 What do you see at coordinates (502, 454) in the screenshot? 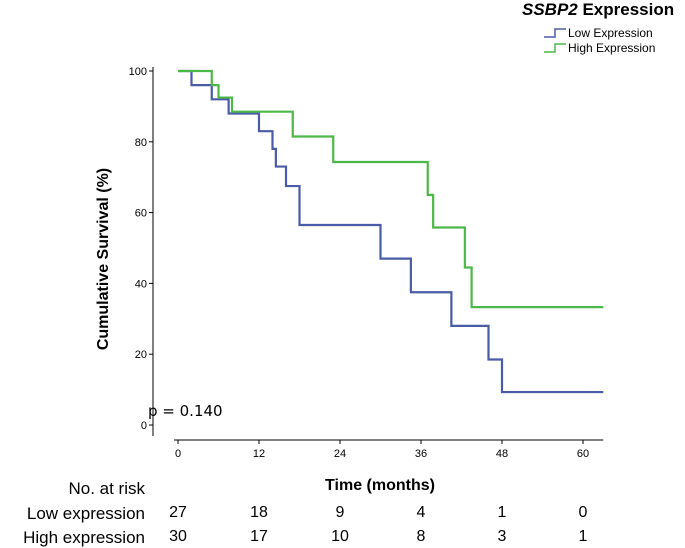
I see `x-tick-label: 48` at bounding box center [502, 454].